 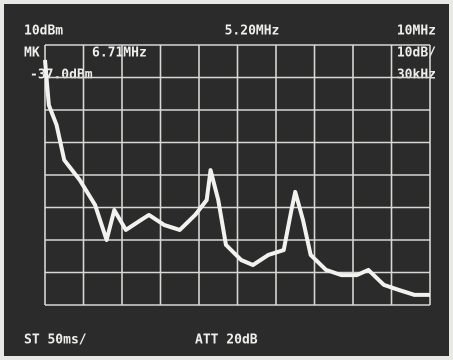 What do you see at coordinates (32, 53) in the screenshot?
I see `marker-label: MK` at bounding box center [32, 53].